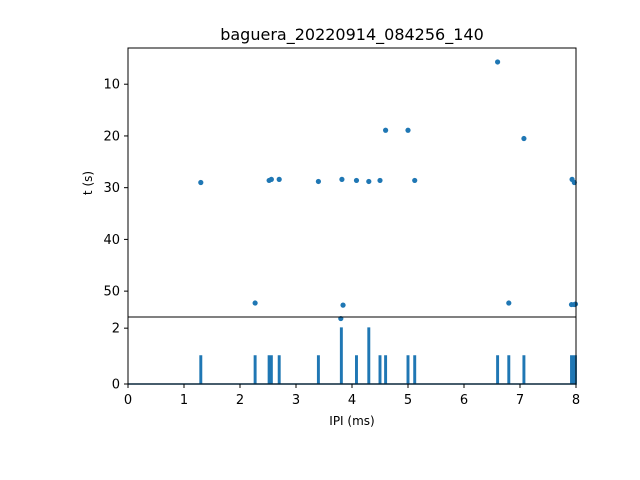  What do you see at coordinates (296, 400) in the screenshot?
I see `x-tick-label: 3` at bounding box center [296, 400].